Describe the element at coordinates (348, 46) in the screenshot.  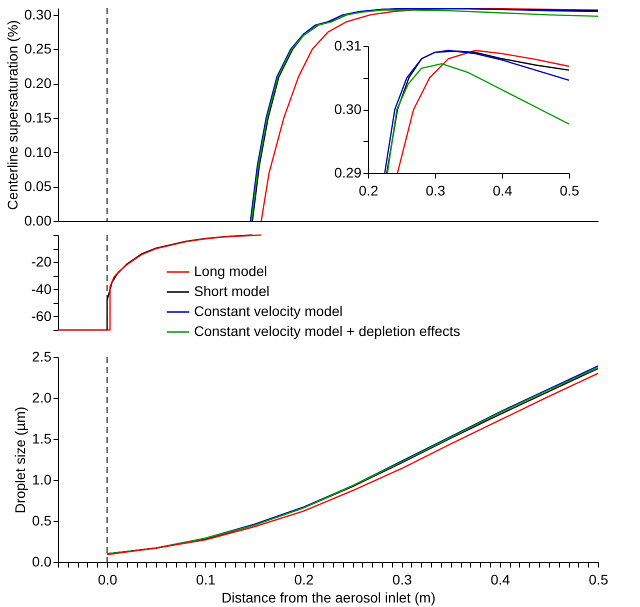
I see `y-tick-label: 0.31` at that location.